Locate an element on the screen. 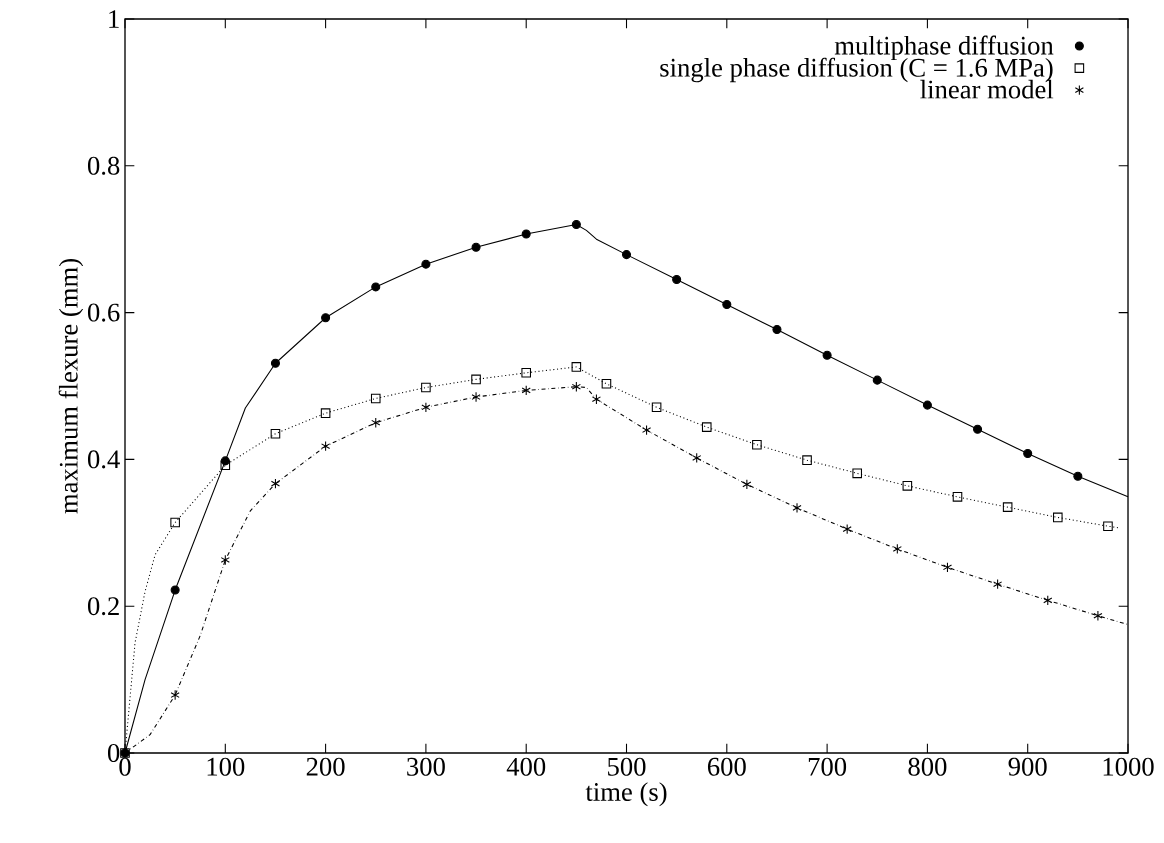 The image size is (1164, 843). y-tick-label: 0.6 is located at coordinates (103, 312).